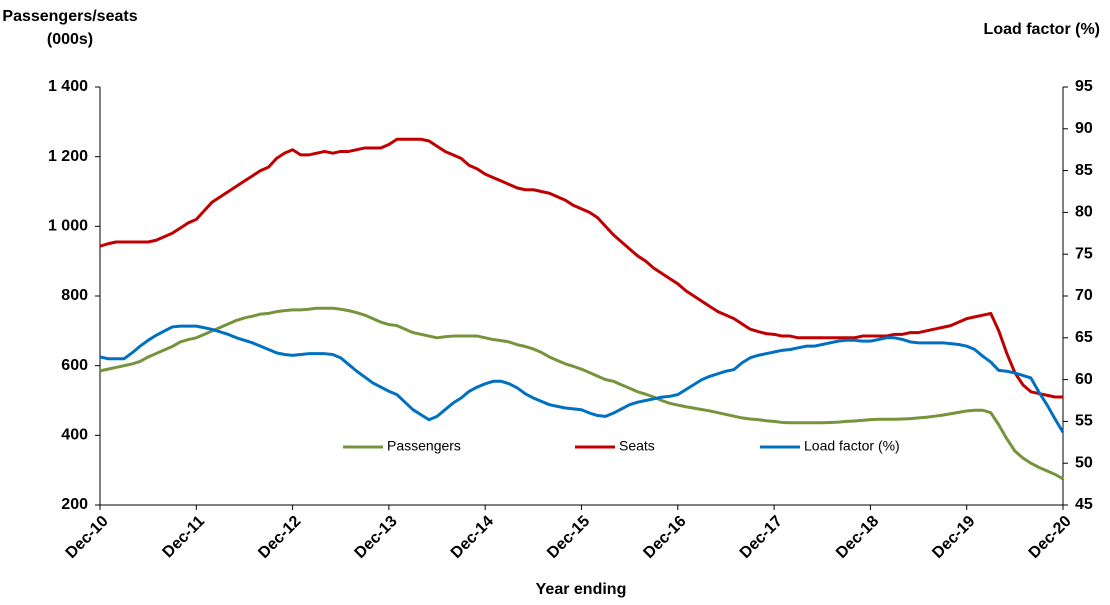  I want to click on y-tick-label: 600, so click(74, 365).